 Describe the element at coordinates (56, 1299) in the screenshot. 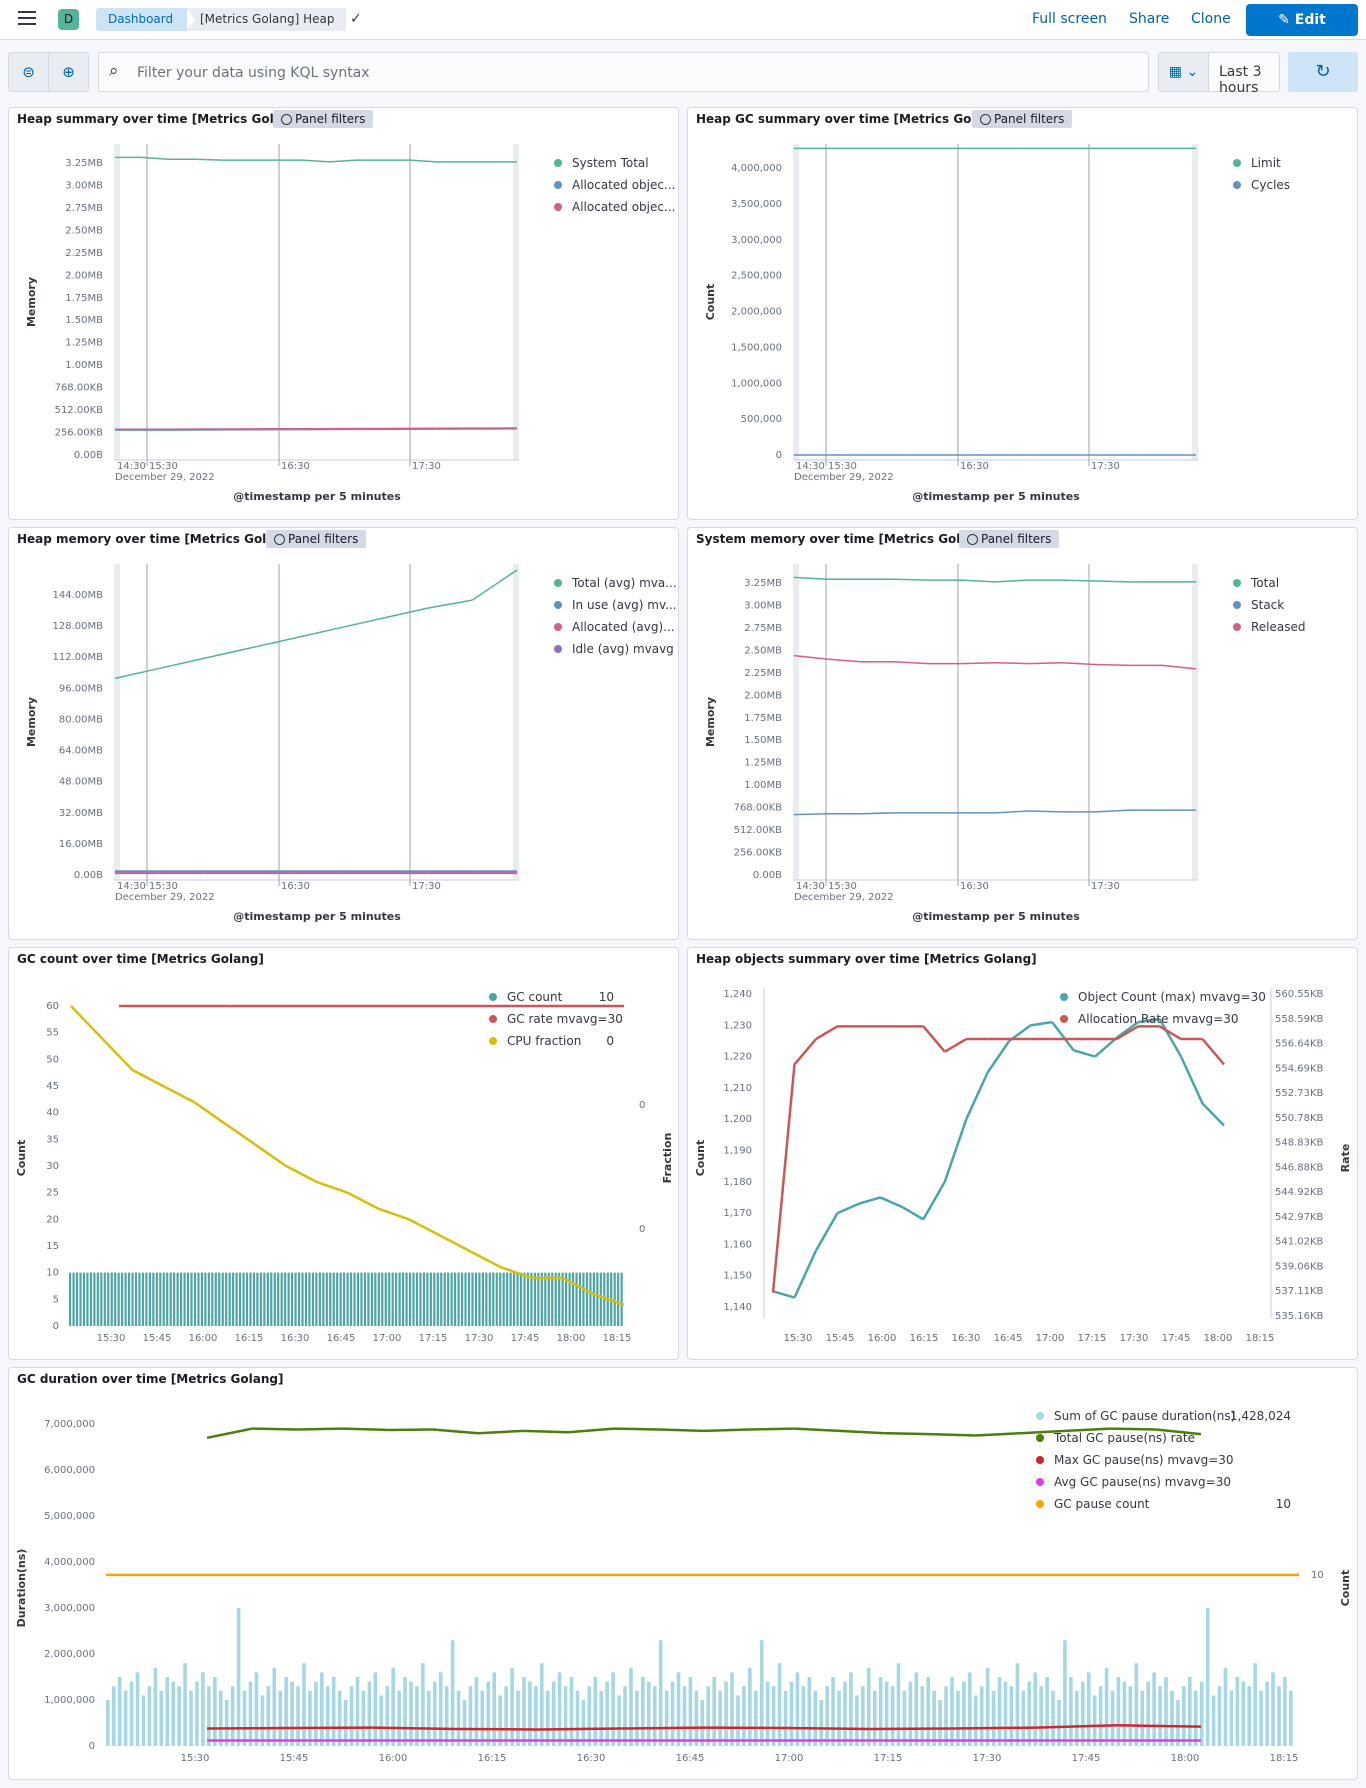

I see `y-tick-label: 5` at that location.